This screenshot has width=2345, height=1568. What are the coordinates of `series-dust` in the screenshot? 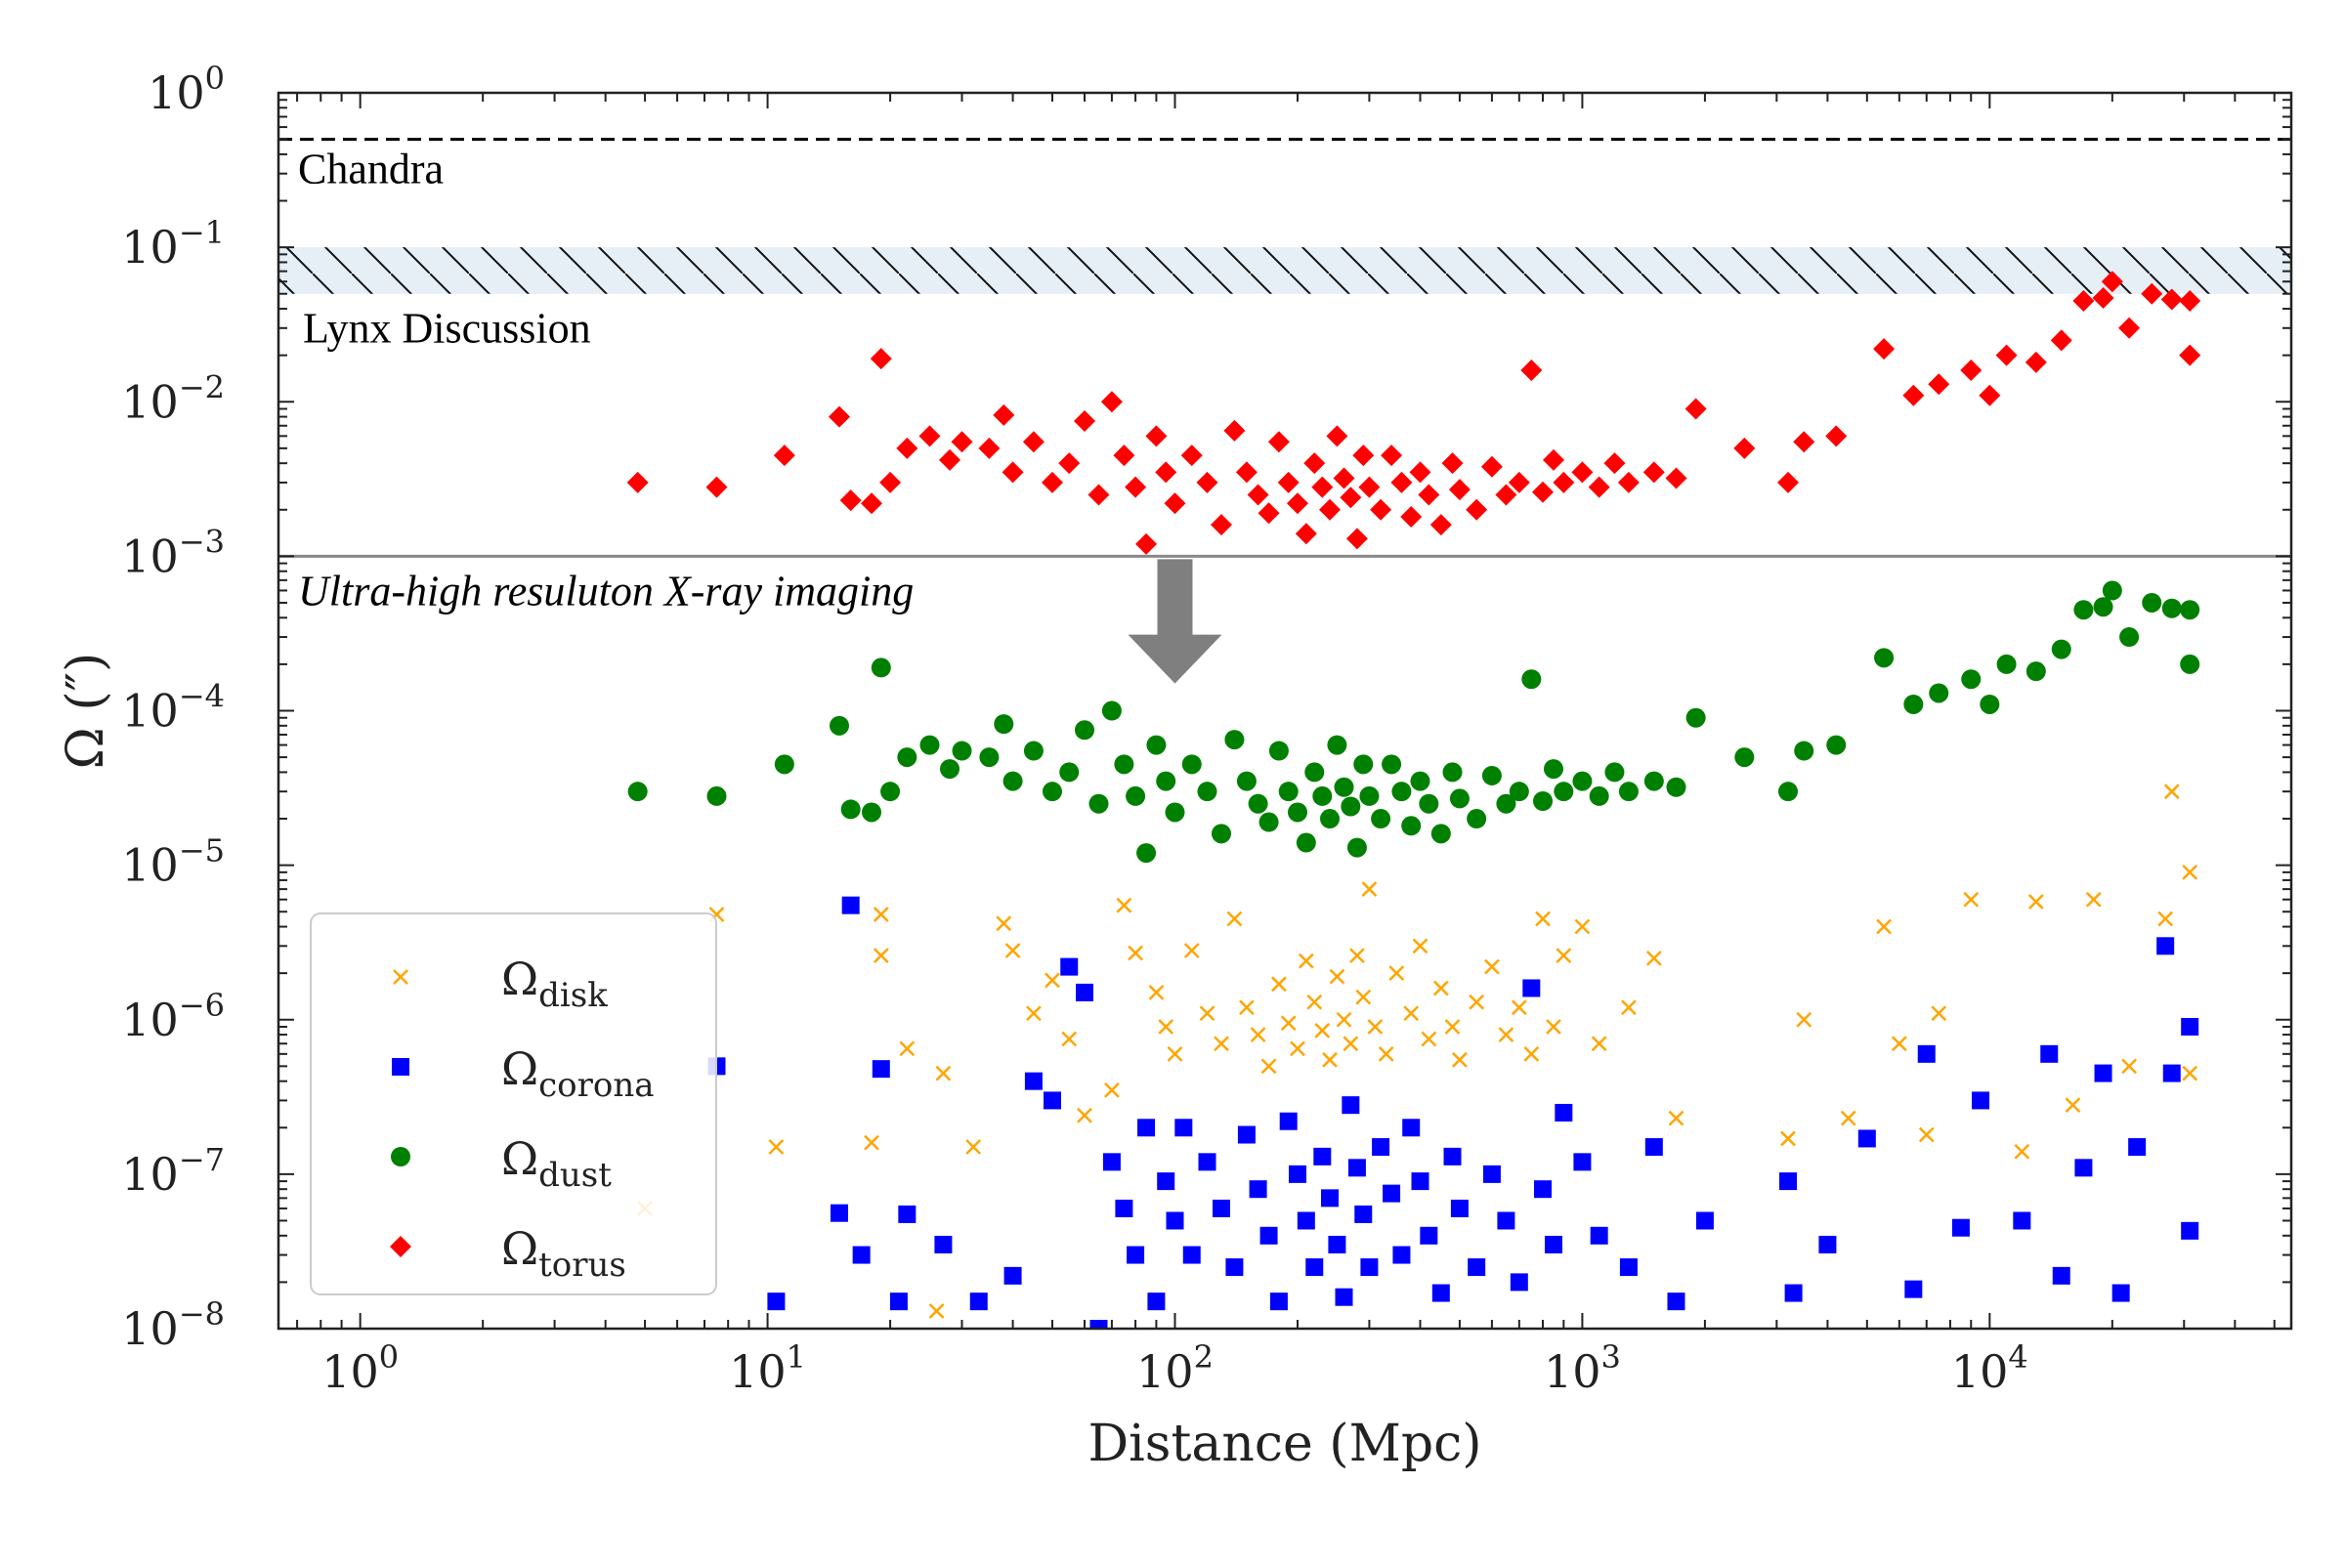 It's located at (1413, 722).